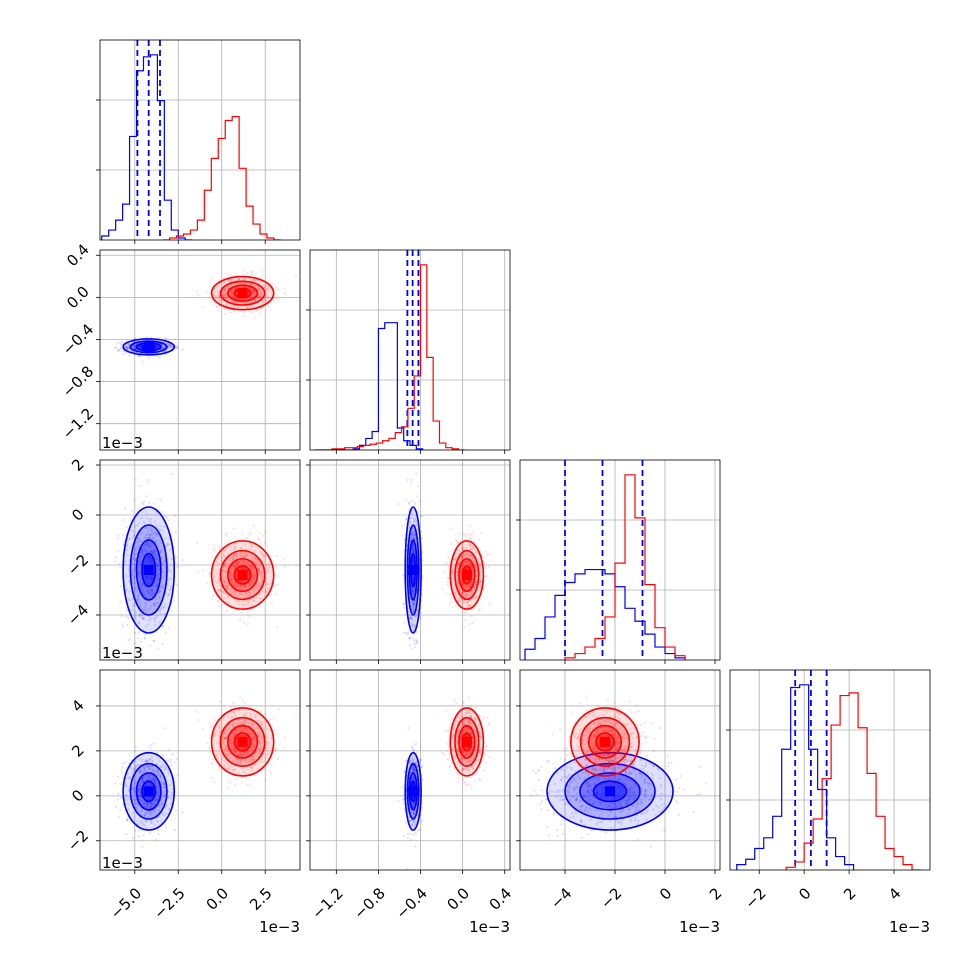  I want to click on panel-content, so click(205, 561).